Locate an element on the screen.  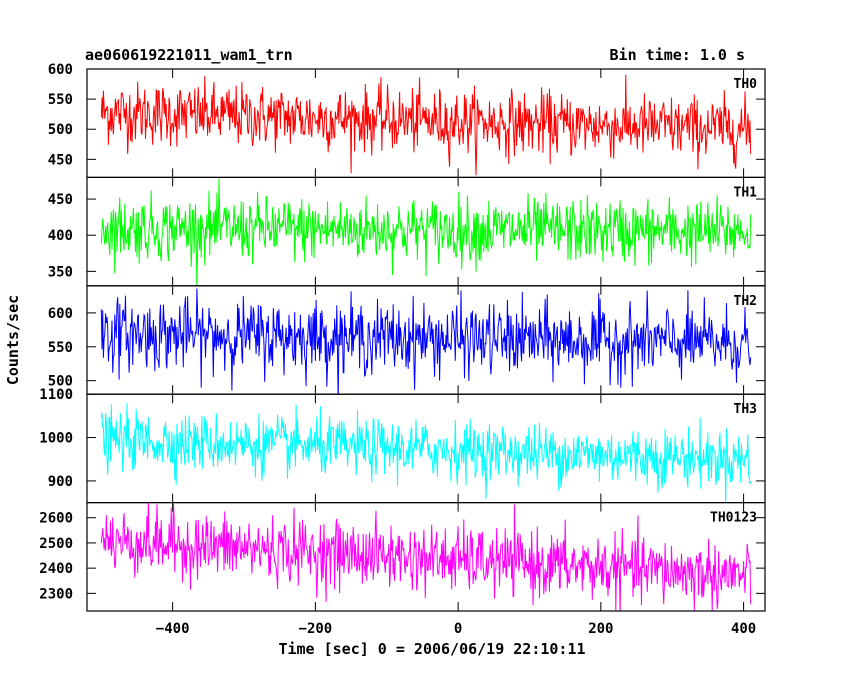
series-line-th0 is located at coordinates (426, 125).